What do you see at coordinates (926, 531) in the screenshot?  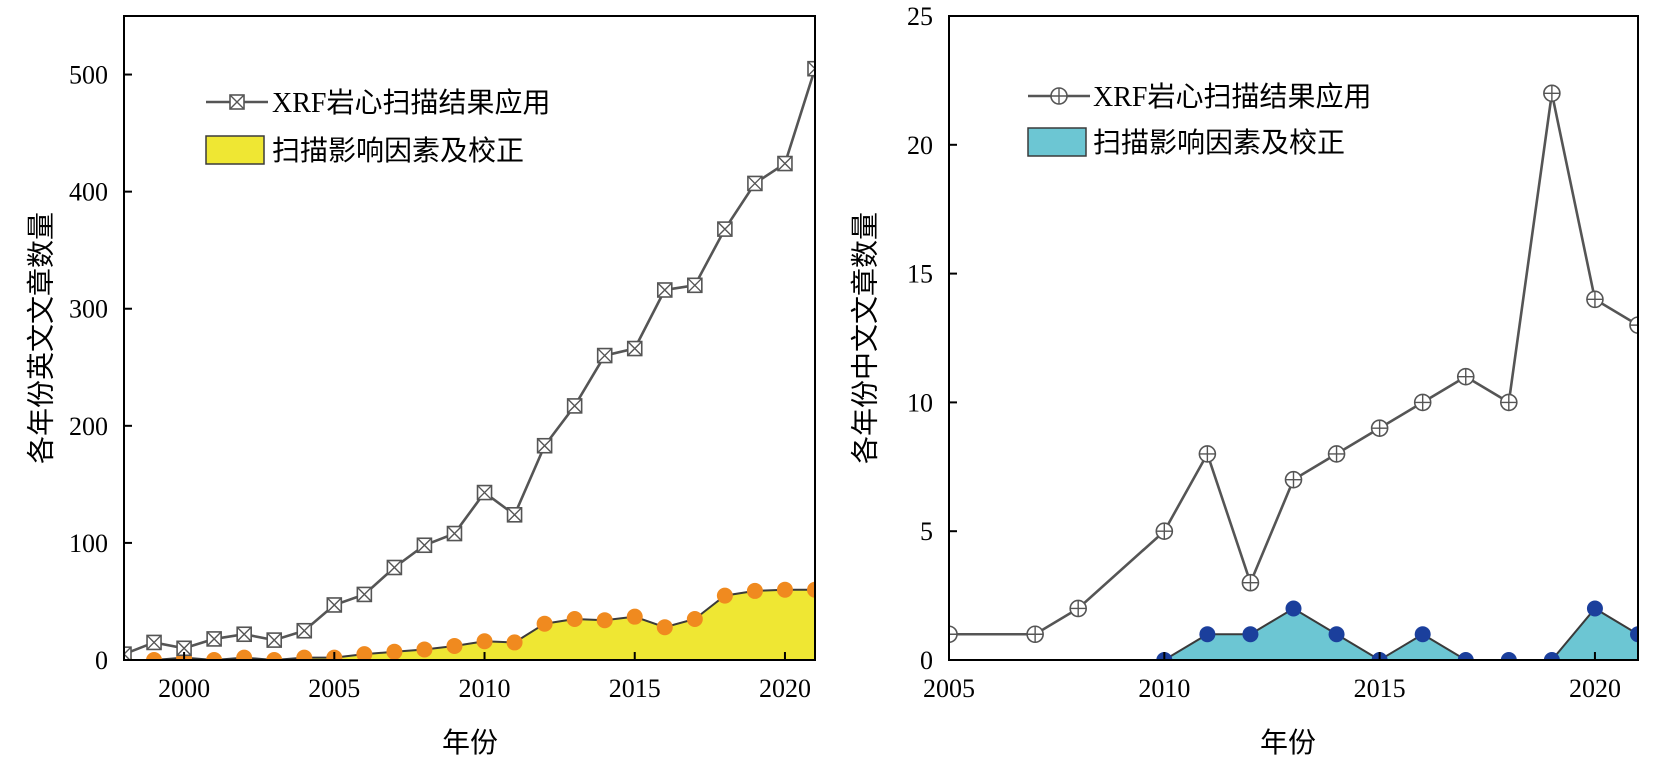 I see `y-tick-label: 5` at bounding box center [926, 531].